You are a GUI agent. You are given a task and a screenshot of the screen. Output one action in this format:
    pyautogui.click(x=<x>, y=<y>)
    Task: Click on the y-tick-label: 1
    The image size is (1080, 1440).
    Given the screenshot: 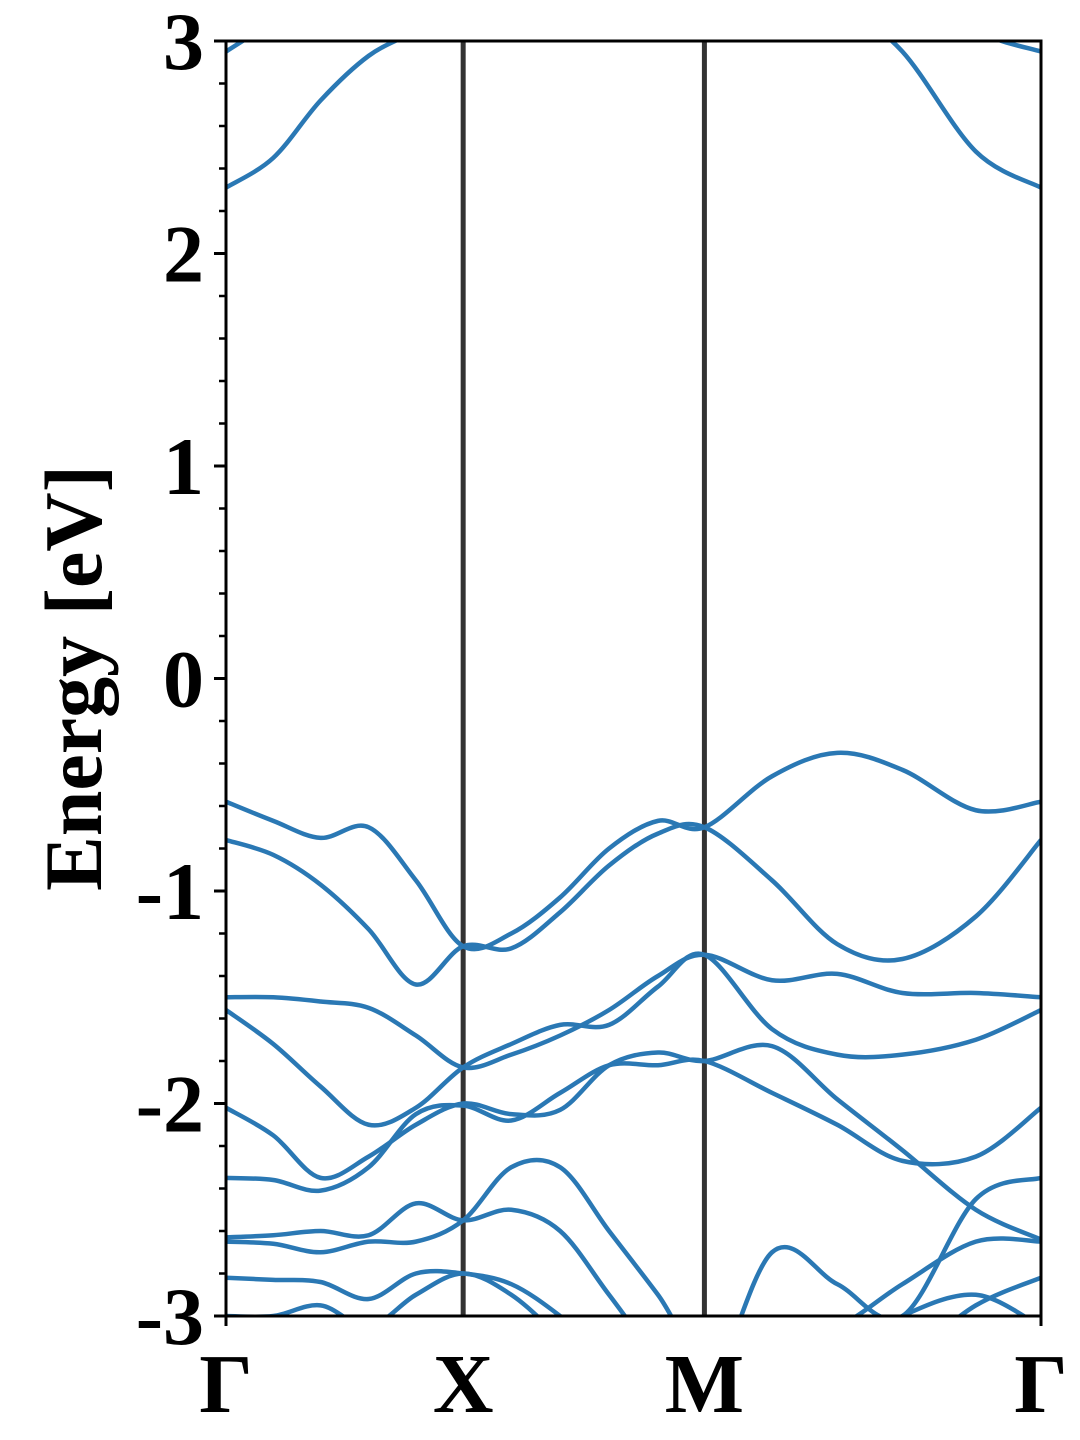 What is the action you would take?
    pyautogui.click(x=183, y=466)
    